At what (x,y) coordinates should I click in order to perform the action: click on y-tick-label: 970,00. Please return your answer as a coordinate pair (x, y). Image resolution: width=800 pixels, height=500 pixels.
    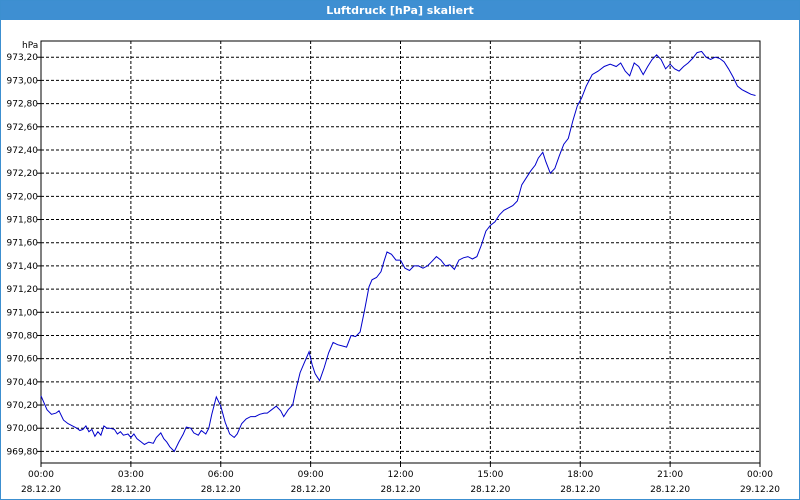
    Looking at the image, I should click on (23, 429).